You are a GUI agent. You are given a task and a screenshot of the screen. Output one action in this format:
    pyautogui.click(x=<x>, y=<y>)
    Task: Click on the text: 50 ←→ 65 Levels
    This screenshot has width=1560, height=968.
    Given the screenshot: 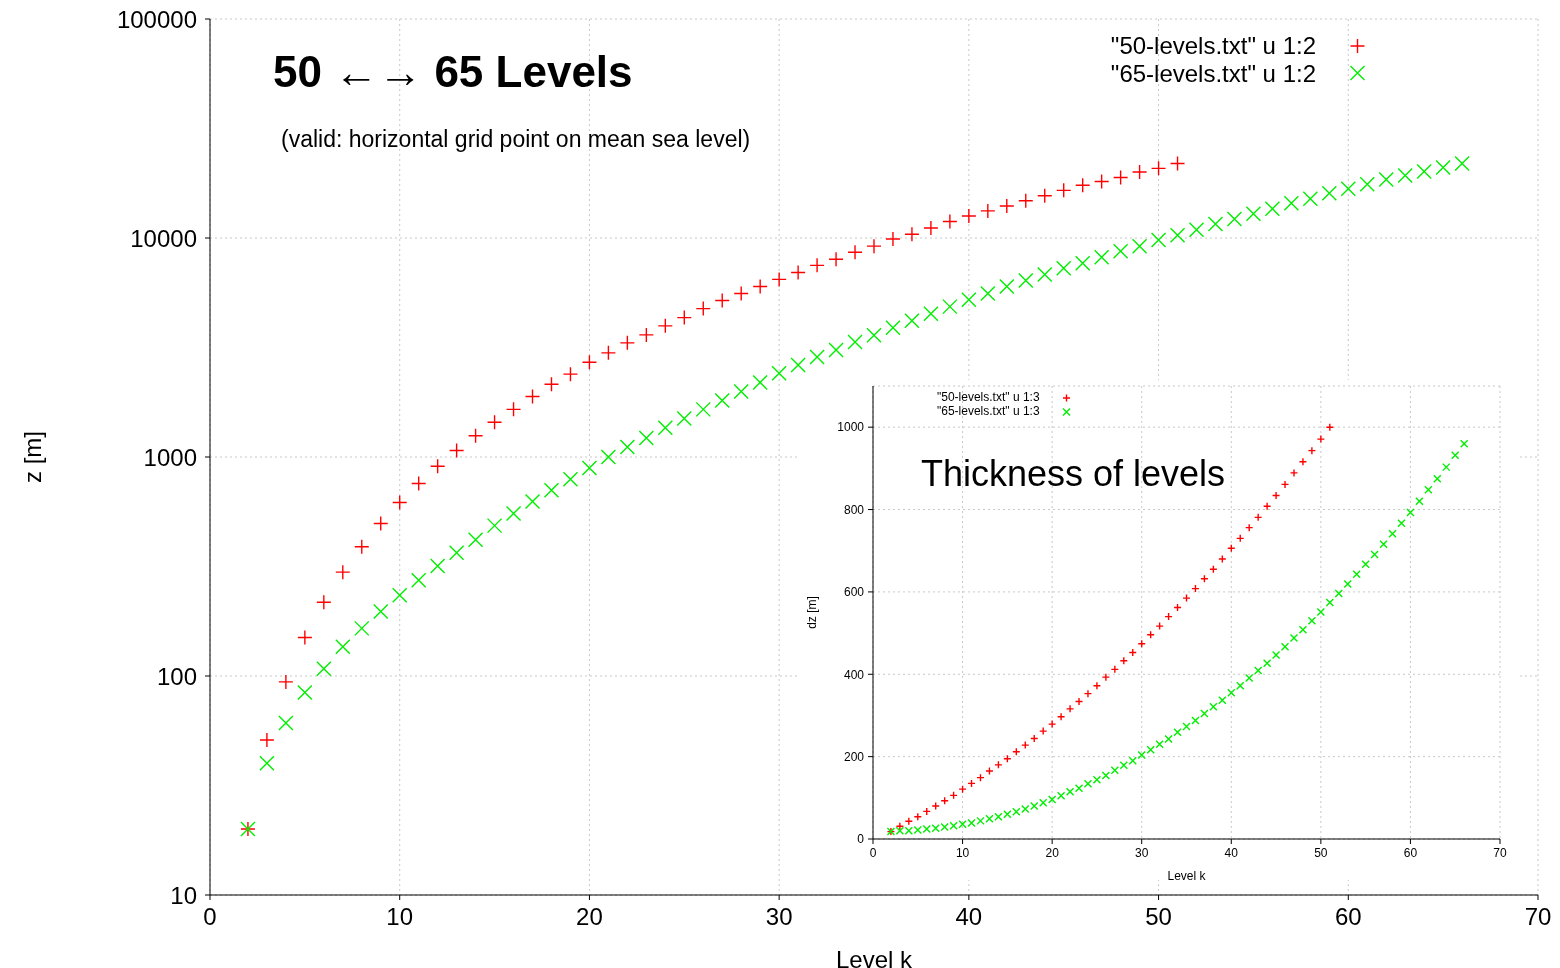 What is the action you would take?
    pyautogui.click(x=453, y=72)
    